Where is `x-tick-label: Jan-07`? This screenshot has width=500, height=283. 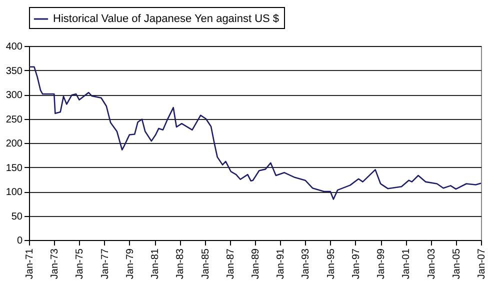 x-tick-label: Jan-07 is located at coordinates (482, 264).